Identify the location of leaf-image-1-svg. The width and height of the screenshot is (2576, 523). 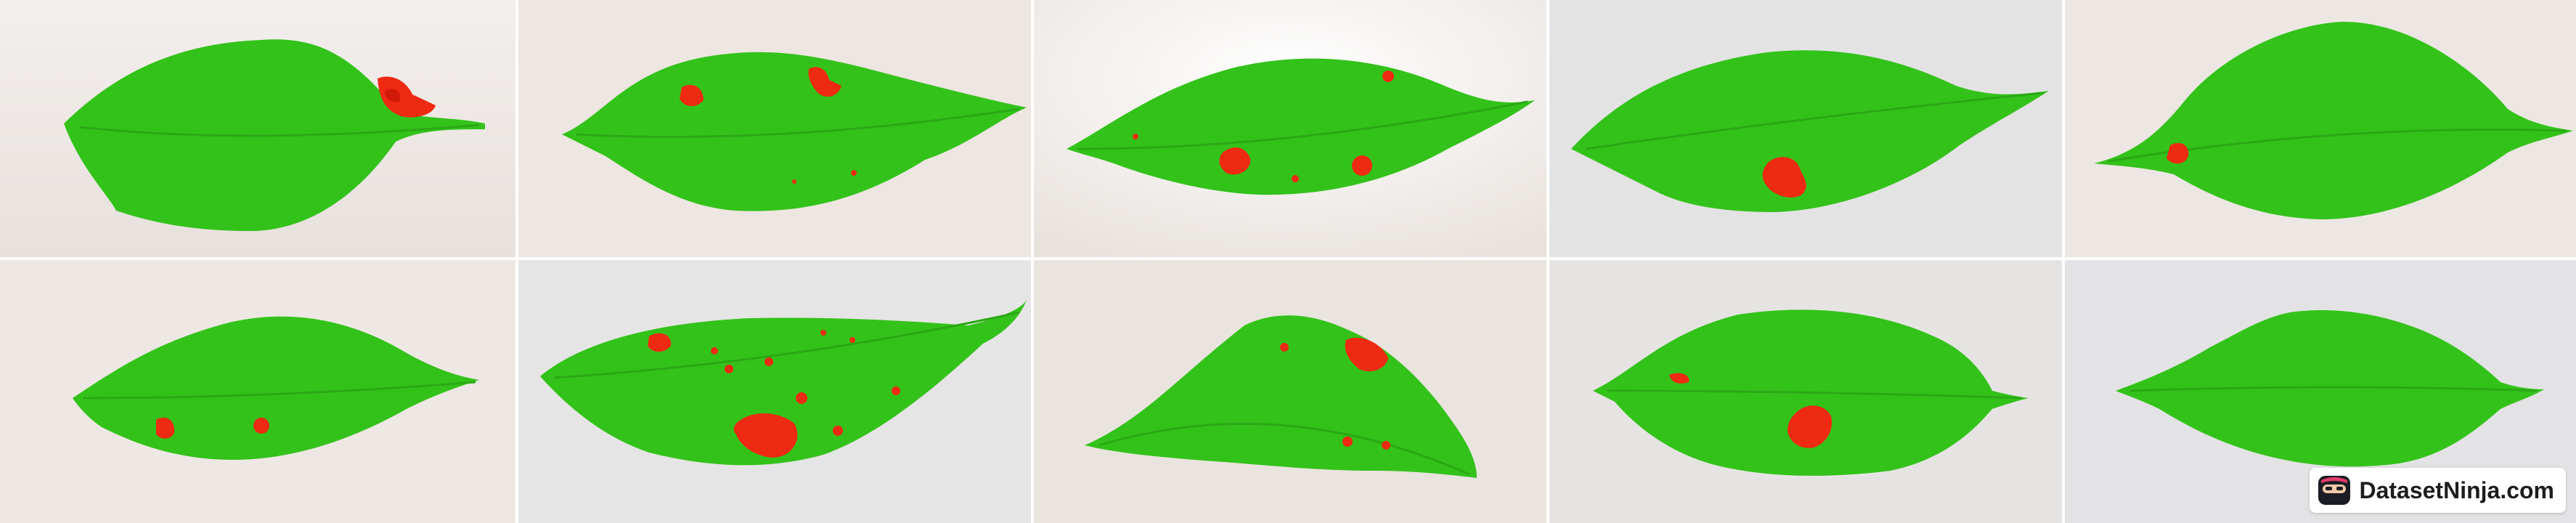
(257, 128).